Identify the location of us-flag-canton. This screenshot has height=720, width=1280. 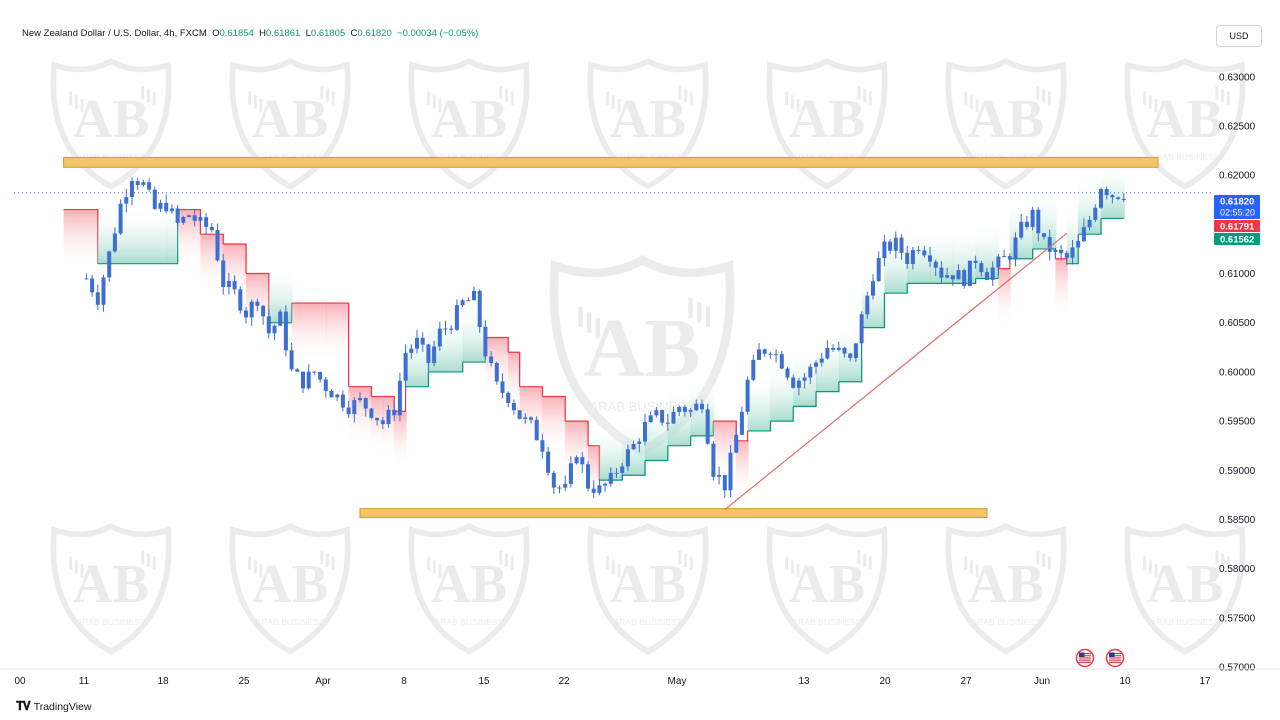
(1112, 654).